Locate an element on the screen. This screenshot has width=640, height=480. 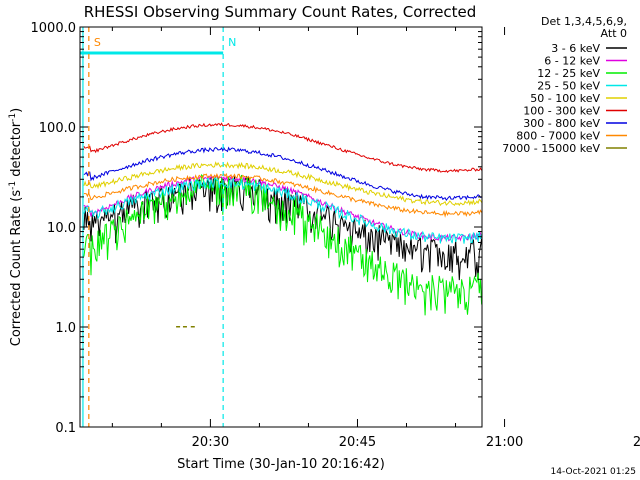
y-axis-label-mid: detector is located at coordinates (16, 151).